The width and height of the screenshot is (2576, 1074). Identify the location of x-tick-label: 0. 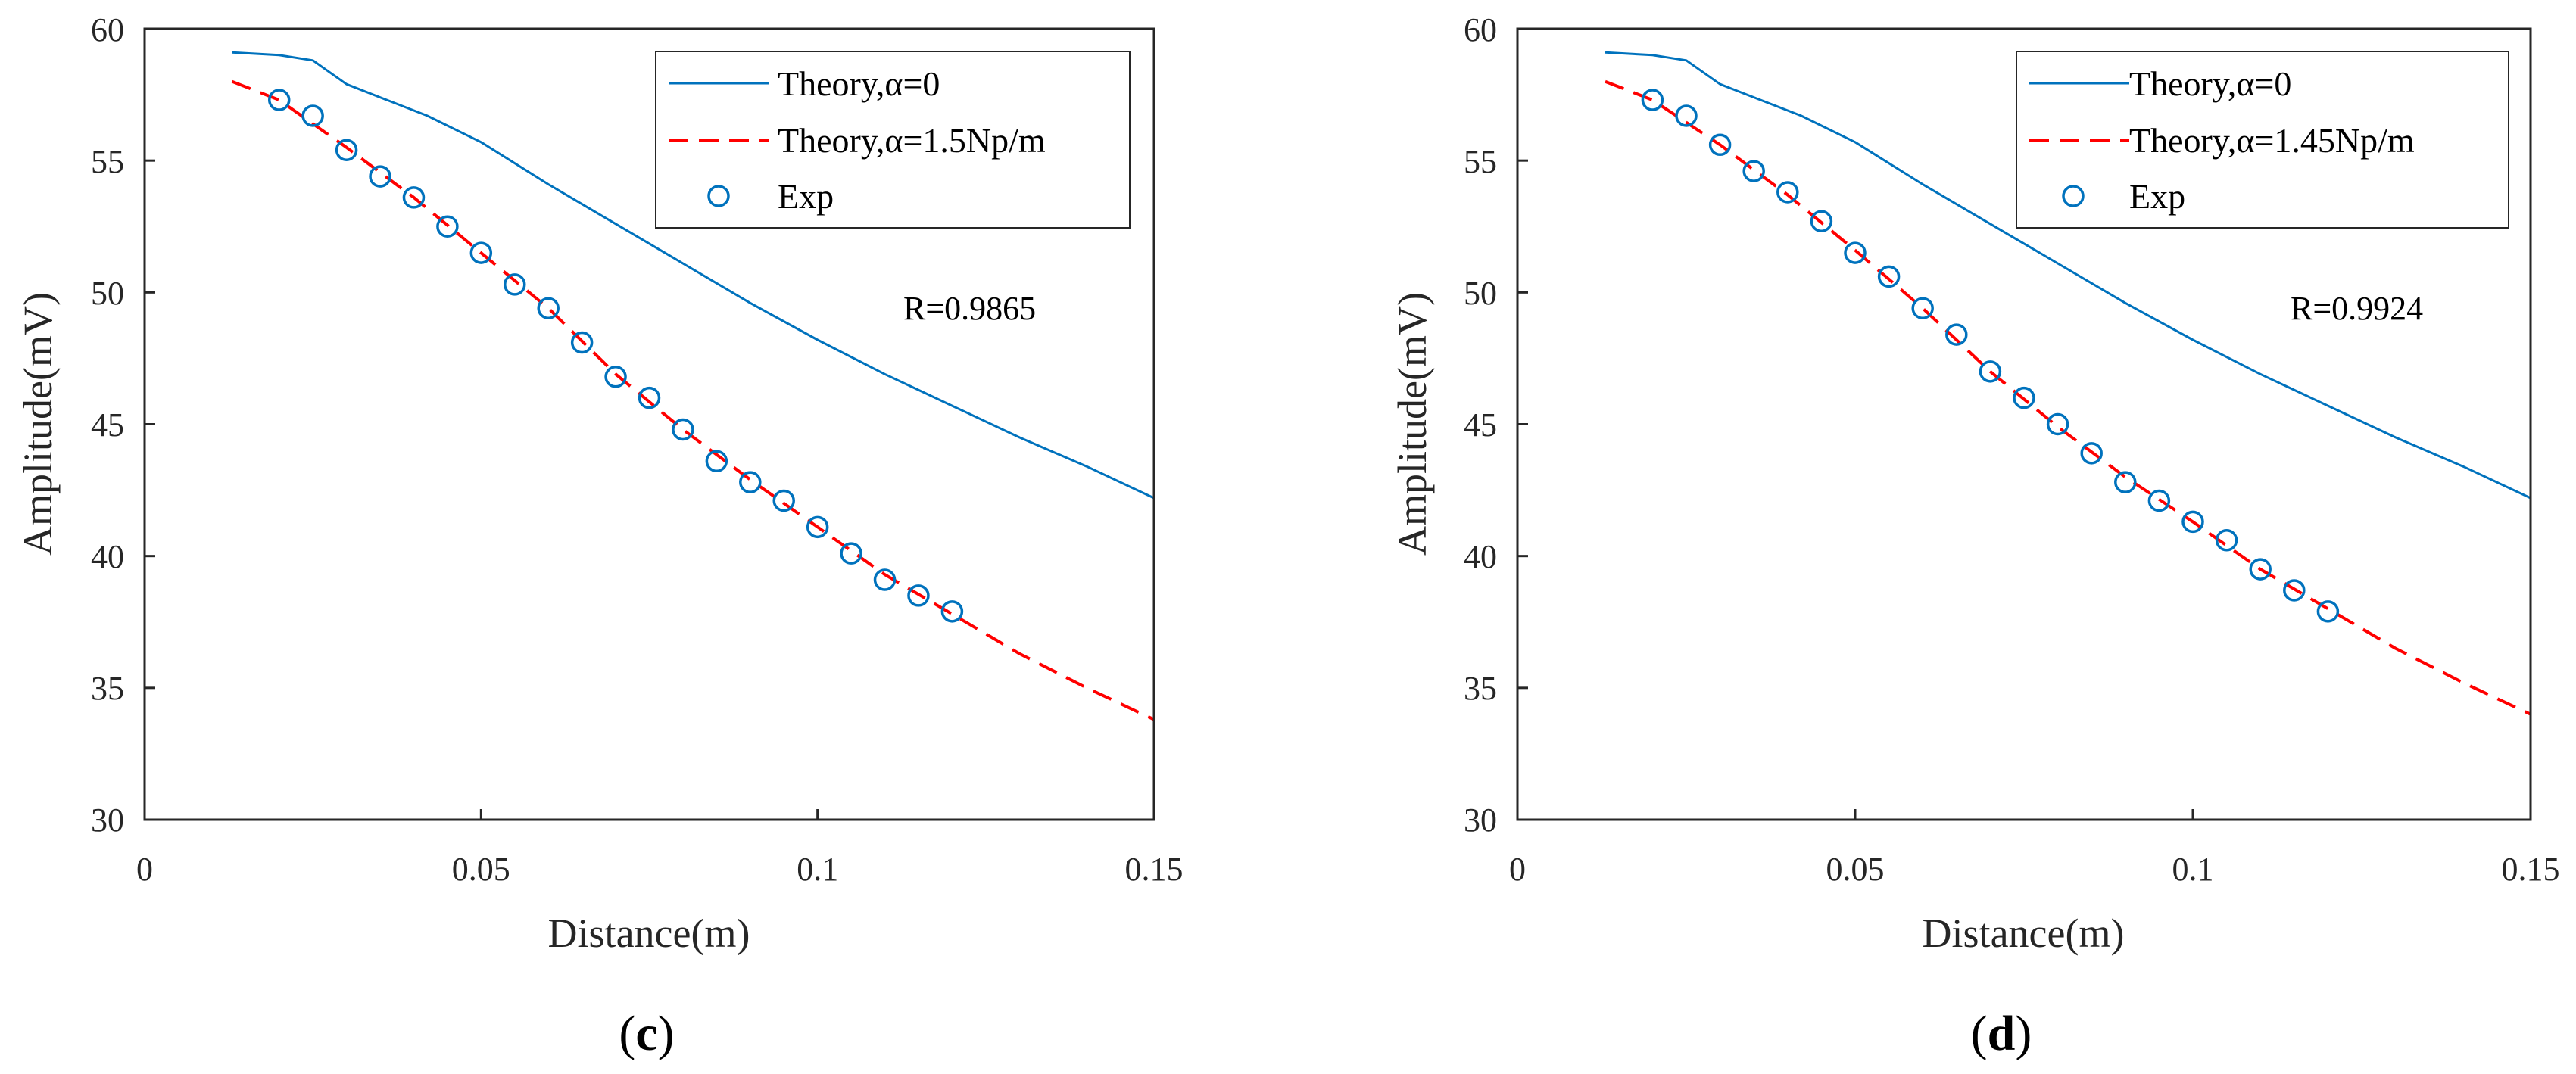
(144, 869).